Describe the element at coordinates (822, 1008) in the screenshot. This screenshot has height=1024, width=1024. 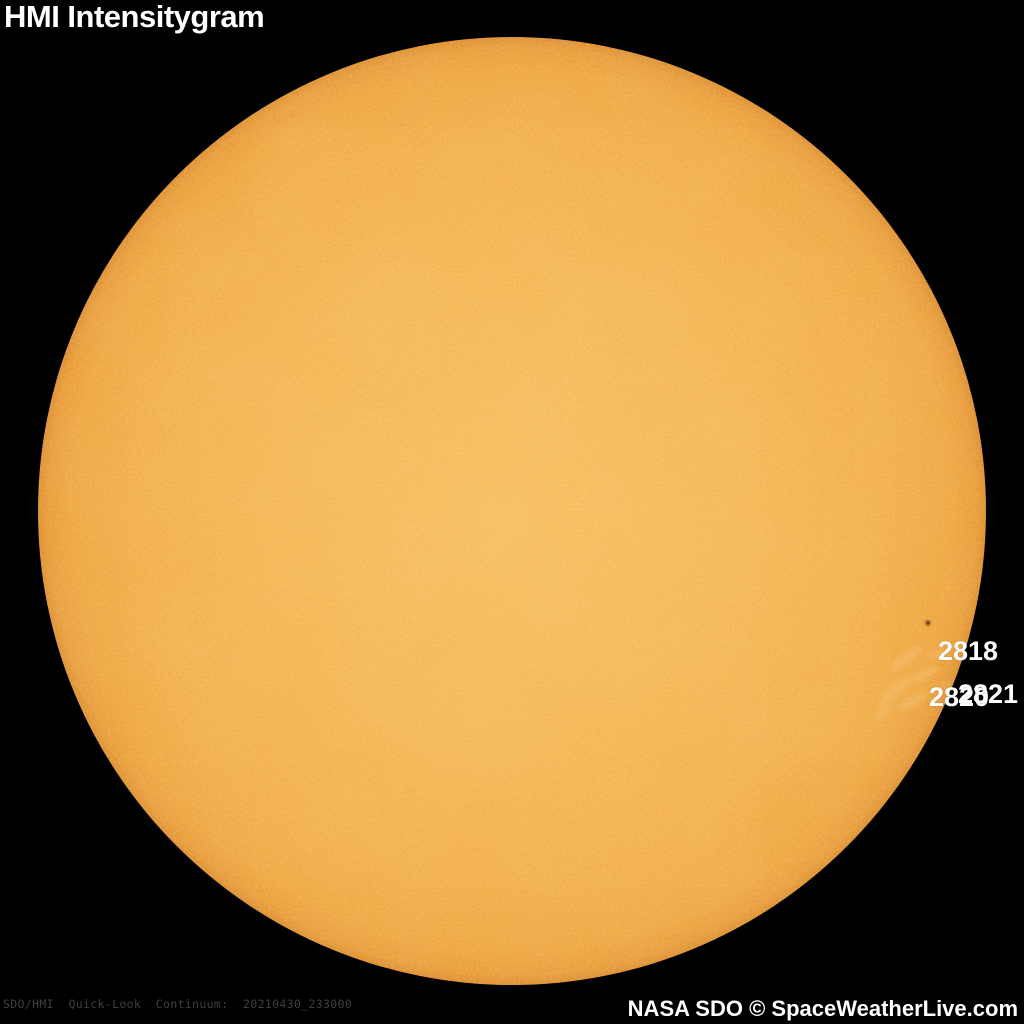
I see `credit-watermark: NASA SDO © SpaceWeatherLive.com` at that location.